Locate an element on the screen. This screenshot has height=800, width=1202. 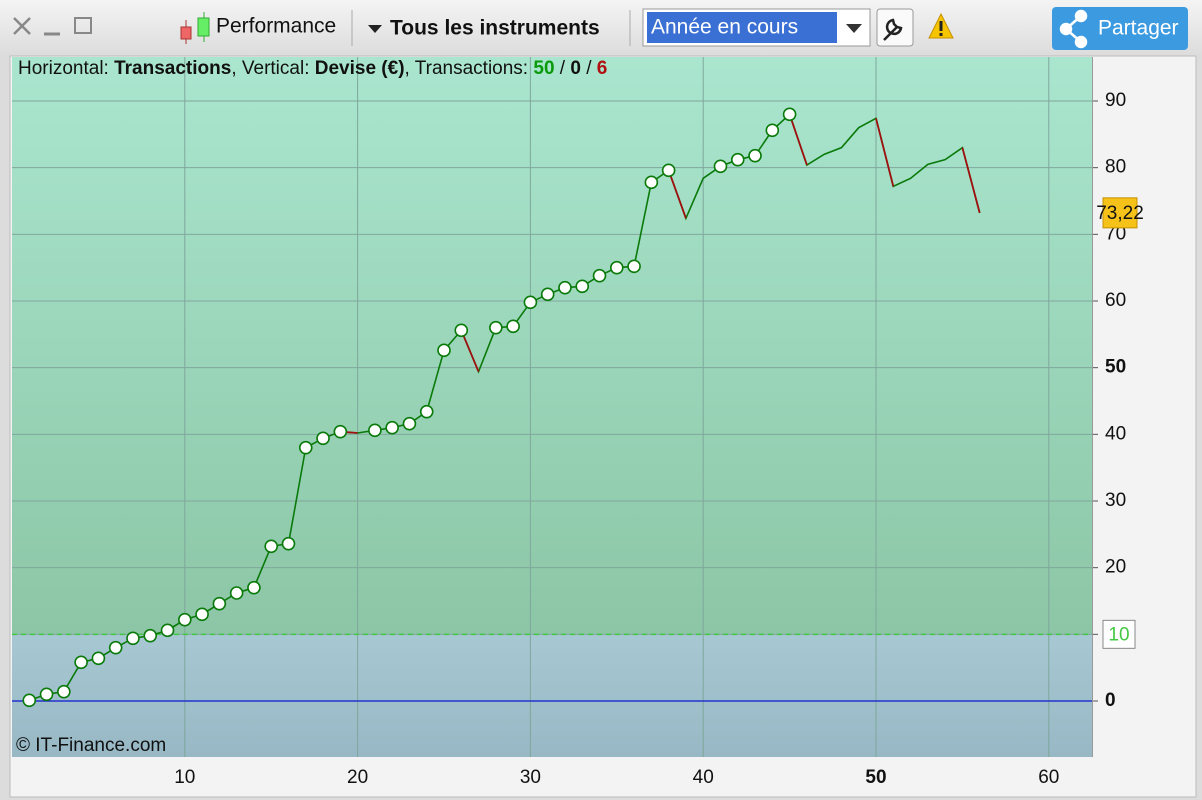
y-tick-label: 30 is located at coordinates (1115, 500).